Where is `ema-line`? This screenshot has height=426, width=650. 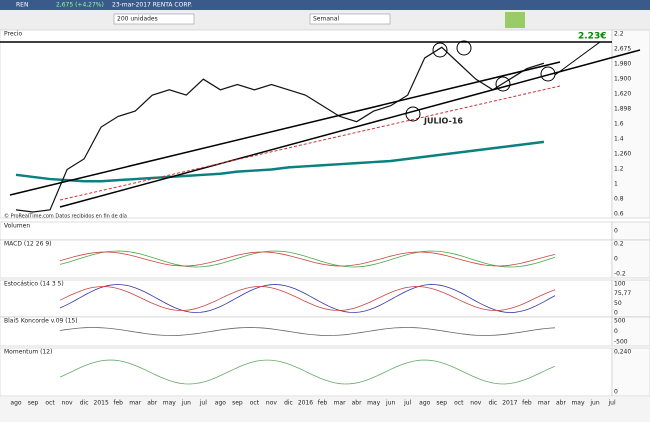
ema-line is located at coordinates (280, 161).